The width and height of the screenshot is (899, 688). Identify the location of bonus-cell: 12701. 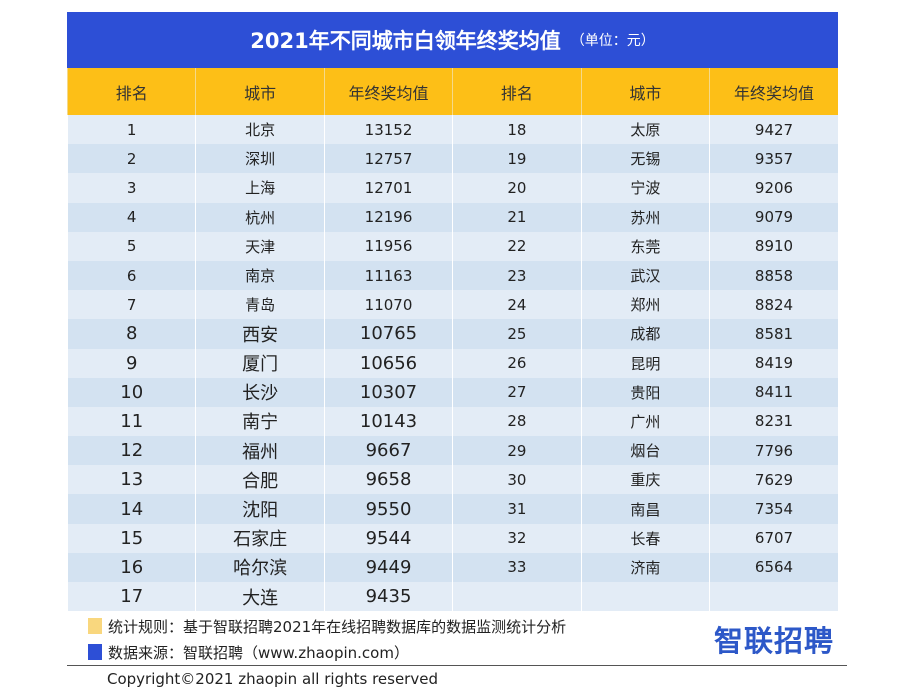
(388, 188).